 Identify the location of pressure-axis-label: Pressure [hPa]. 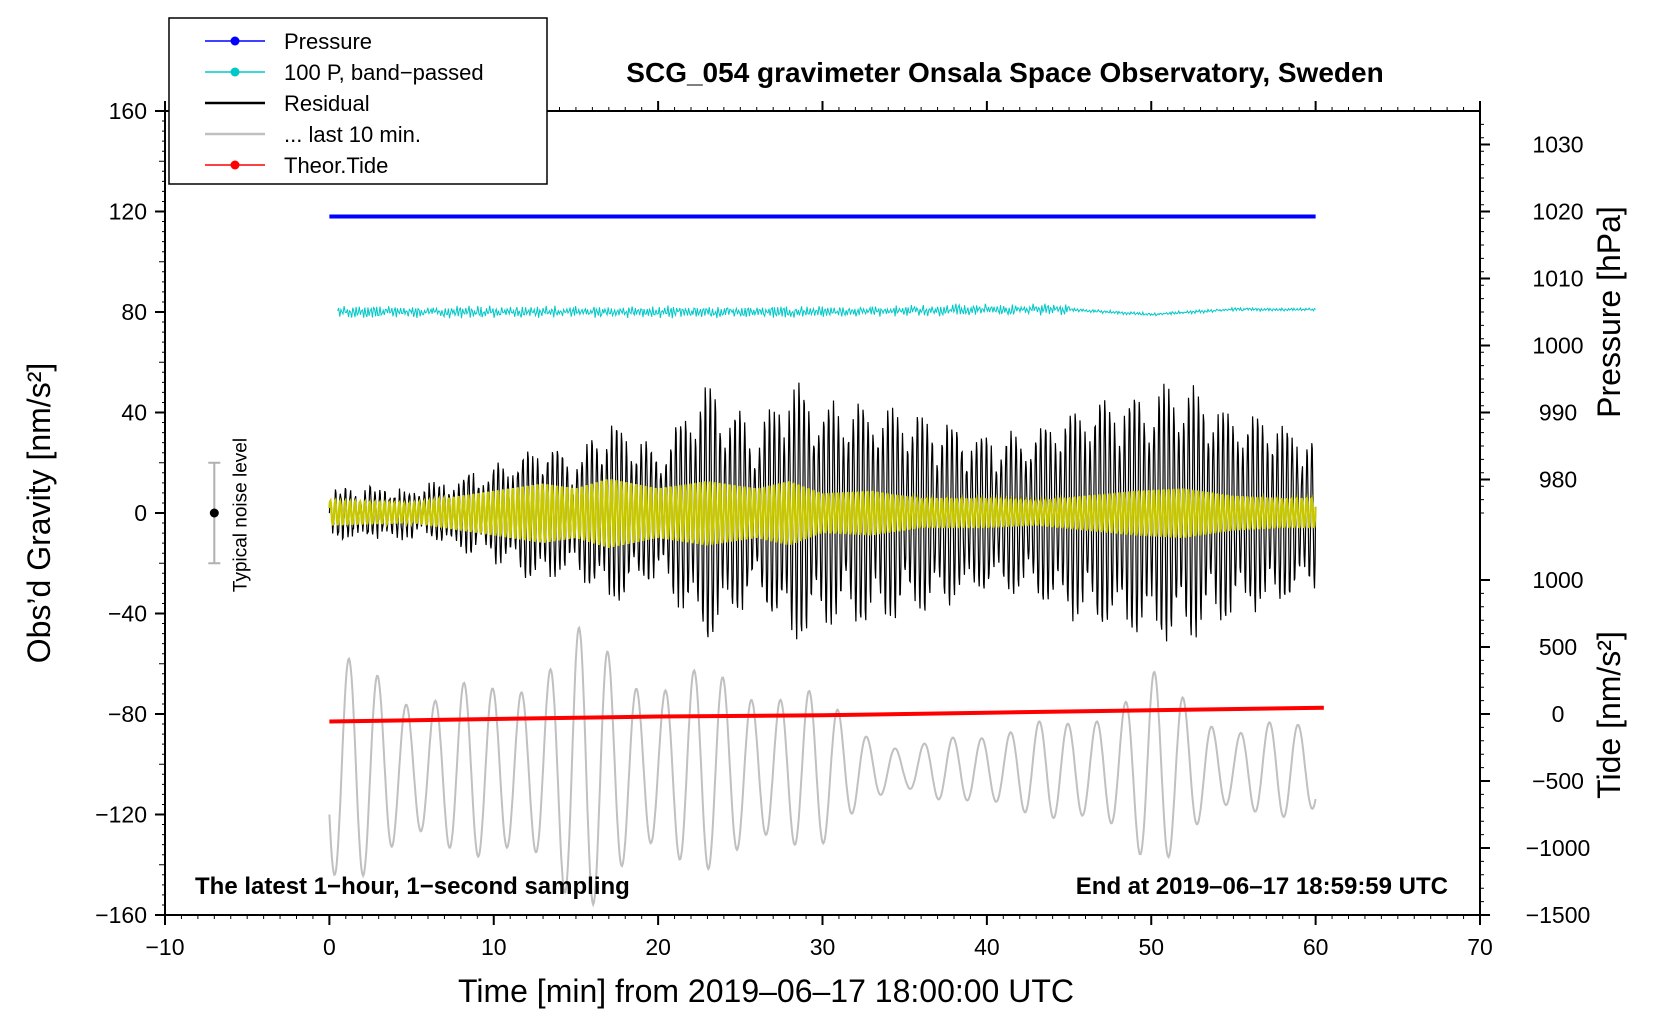
(1609, 312).